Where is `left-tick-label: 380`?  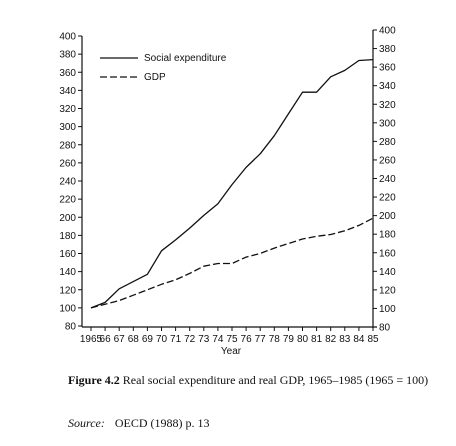 left-tick-label: 380 is located at coordinates (67, 55).